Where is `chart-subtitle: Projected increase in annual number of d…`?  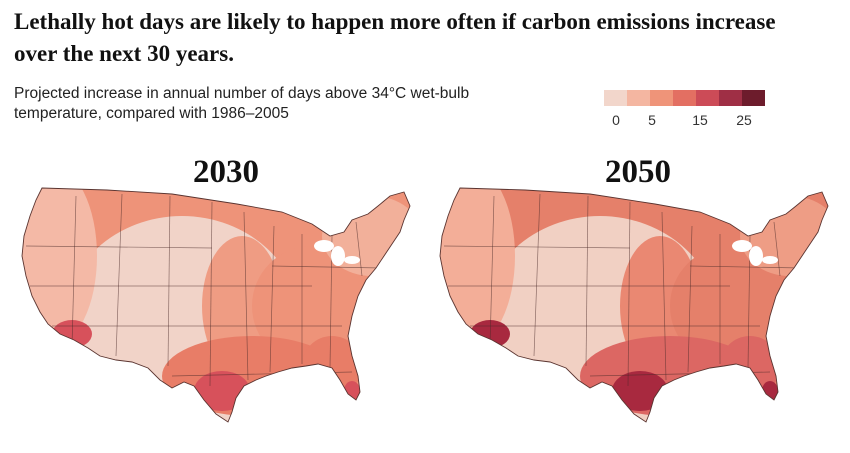 chart-subtitle: Projected increase in annual number of d… is located at coordinates (242, 103).